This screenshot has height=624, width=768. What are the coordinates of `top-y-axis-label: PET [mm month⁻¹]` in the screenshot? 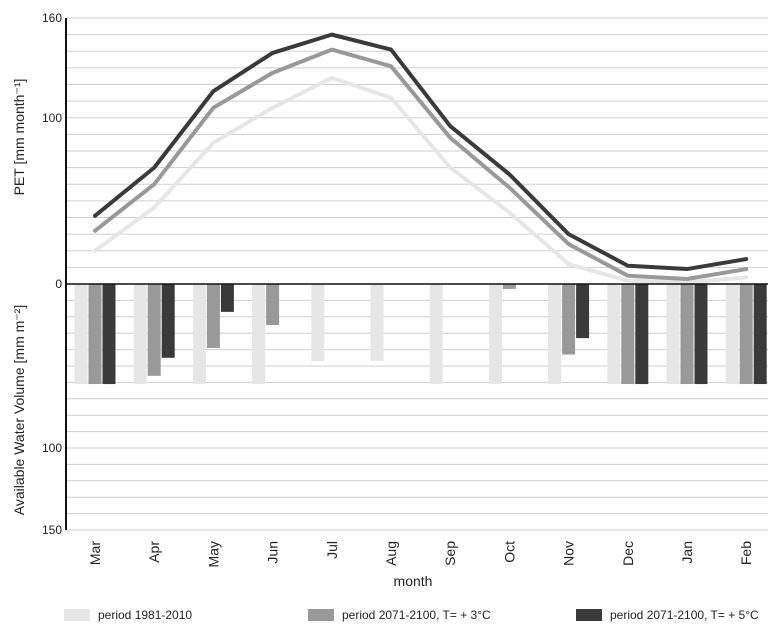 It's located at (19, 137).